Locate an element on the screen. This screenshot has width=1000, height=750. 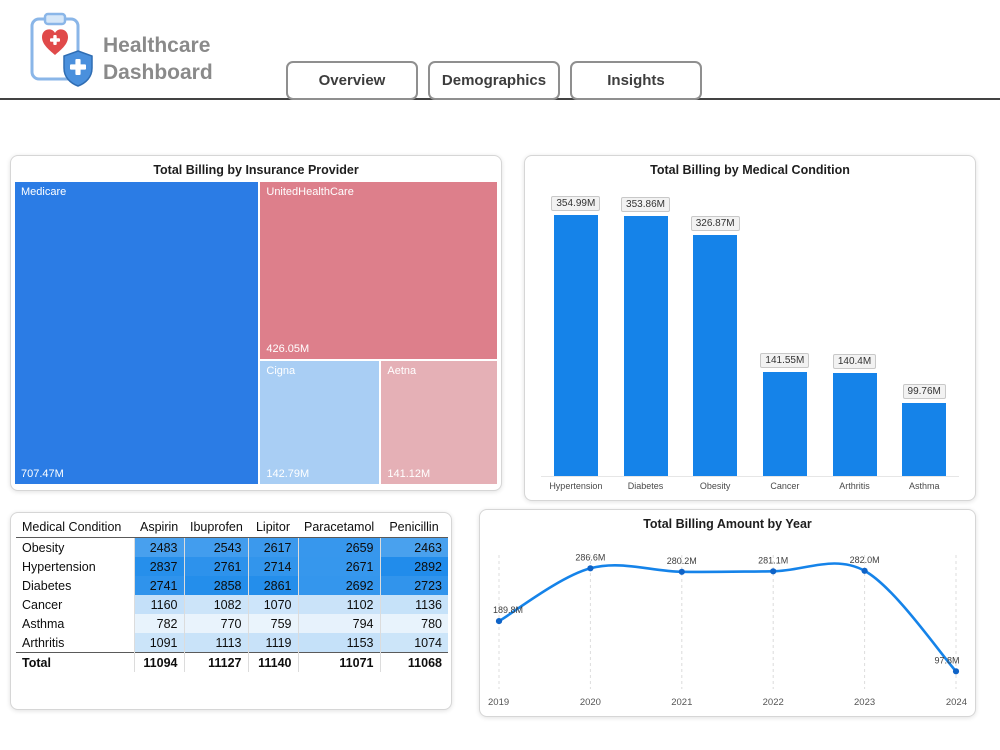
table-cell: 2741 is located at coordinates (158, 585).